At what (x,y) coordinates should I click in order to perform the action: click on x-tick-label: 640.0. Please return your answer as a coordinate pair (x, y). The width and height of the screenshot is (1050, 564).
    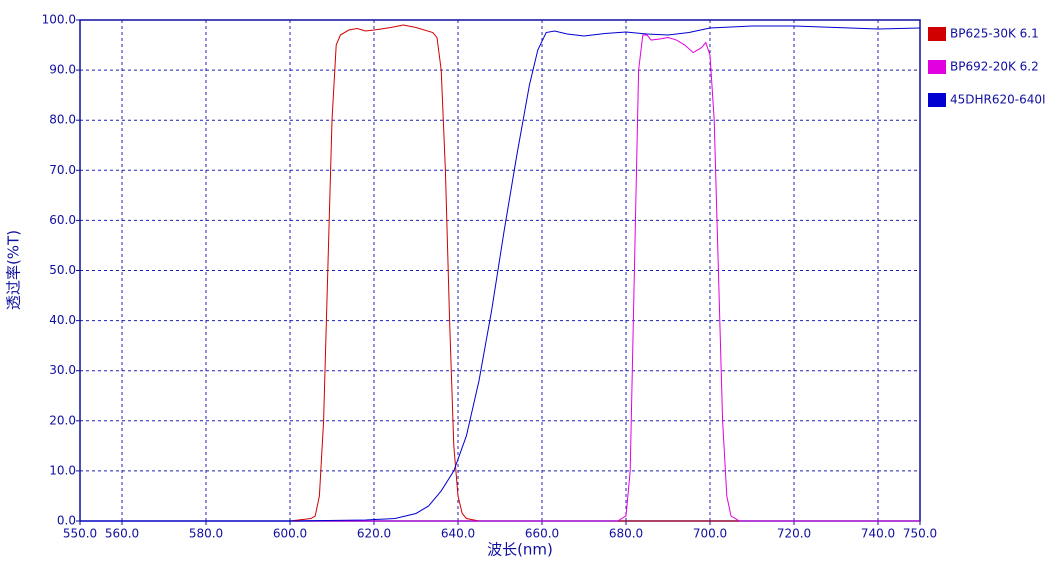
    Looking at the image, I should click on (458, 534).